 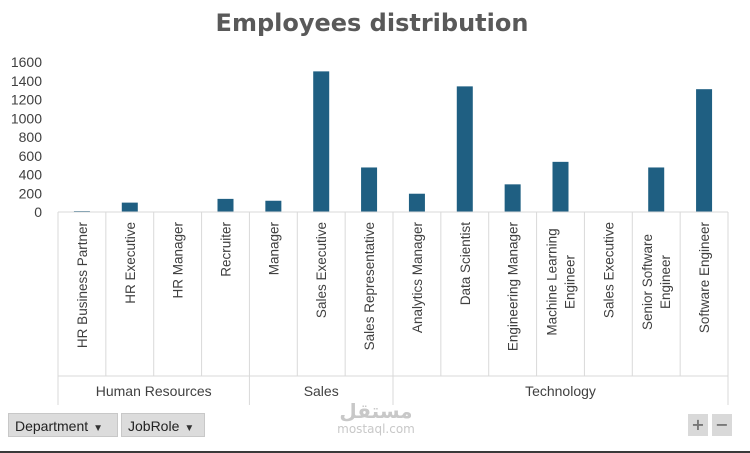 What do you see at coordinates (513, 287) in the screenshot?
I see `x-tick-label: Engineering Manager` at bounding box center [513, 287].